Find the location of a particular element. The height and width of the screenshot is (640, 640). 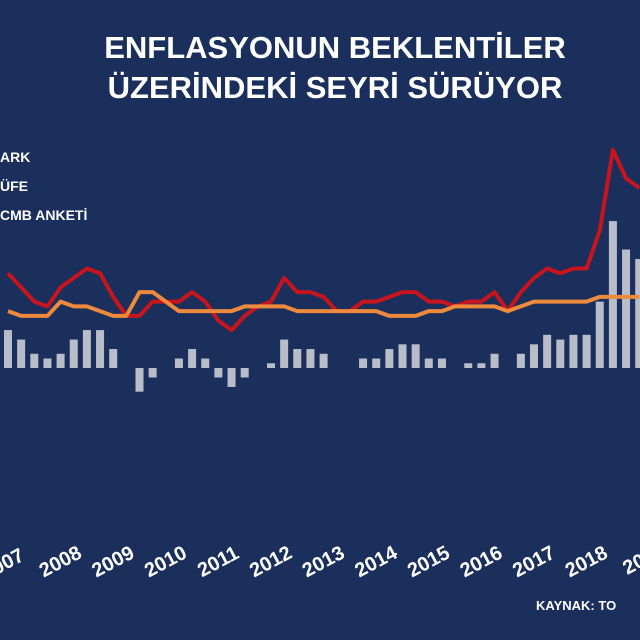

chart-title: ÜZERİNDEKİ SEYRİ SÜRÜYOR is located at coordinates (335, 87).